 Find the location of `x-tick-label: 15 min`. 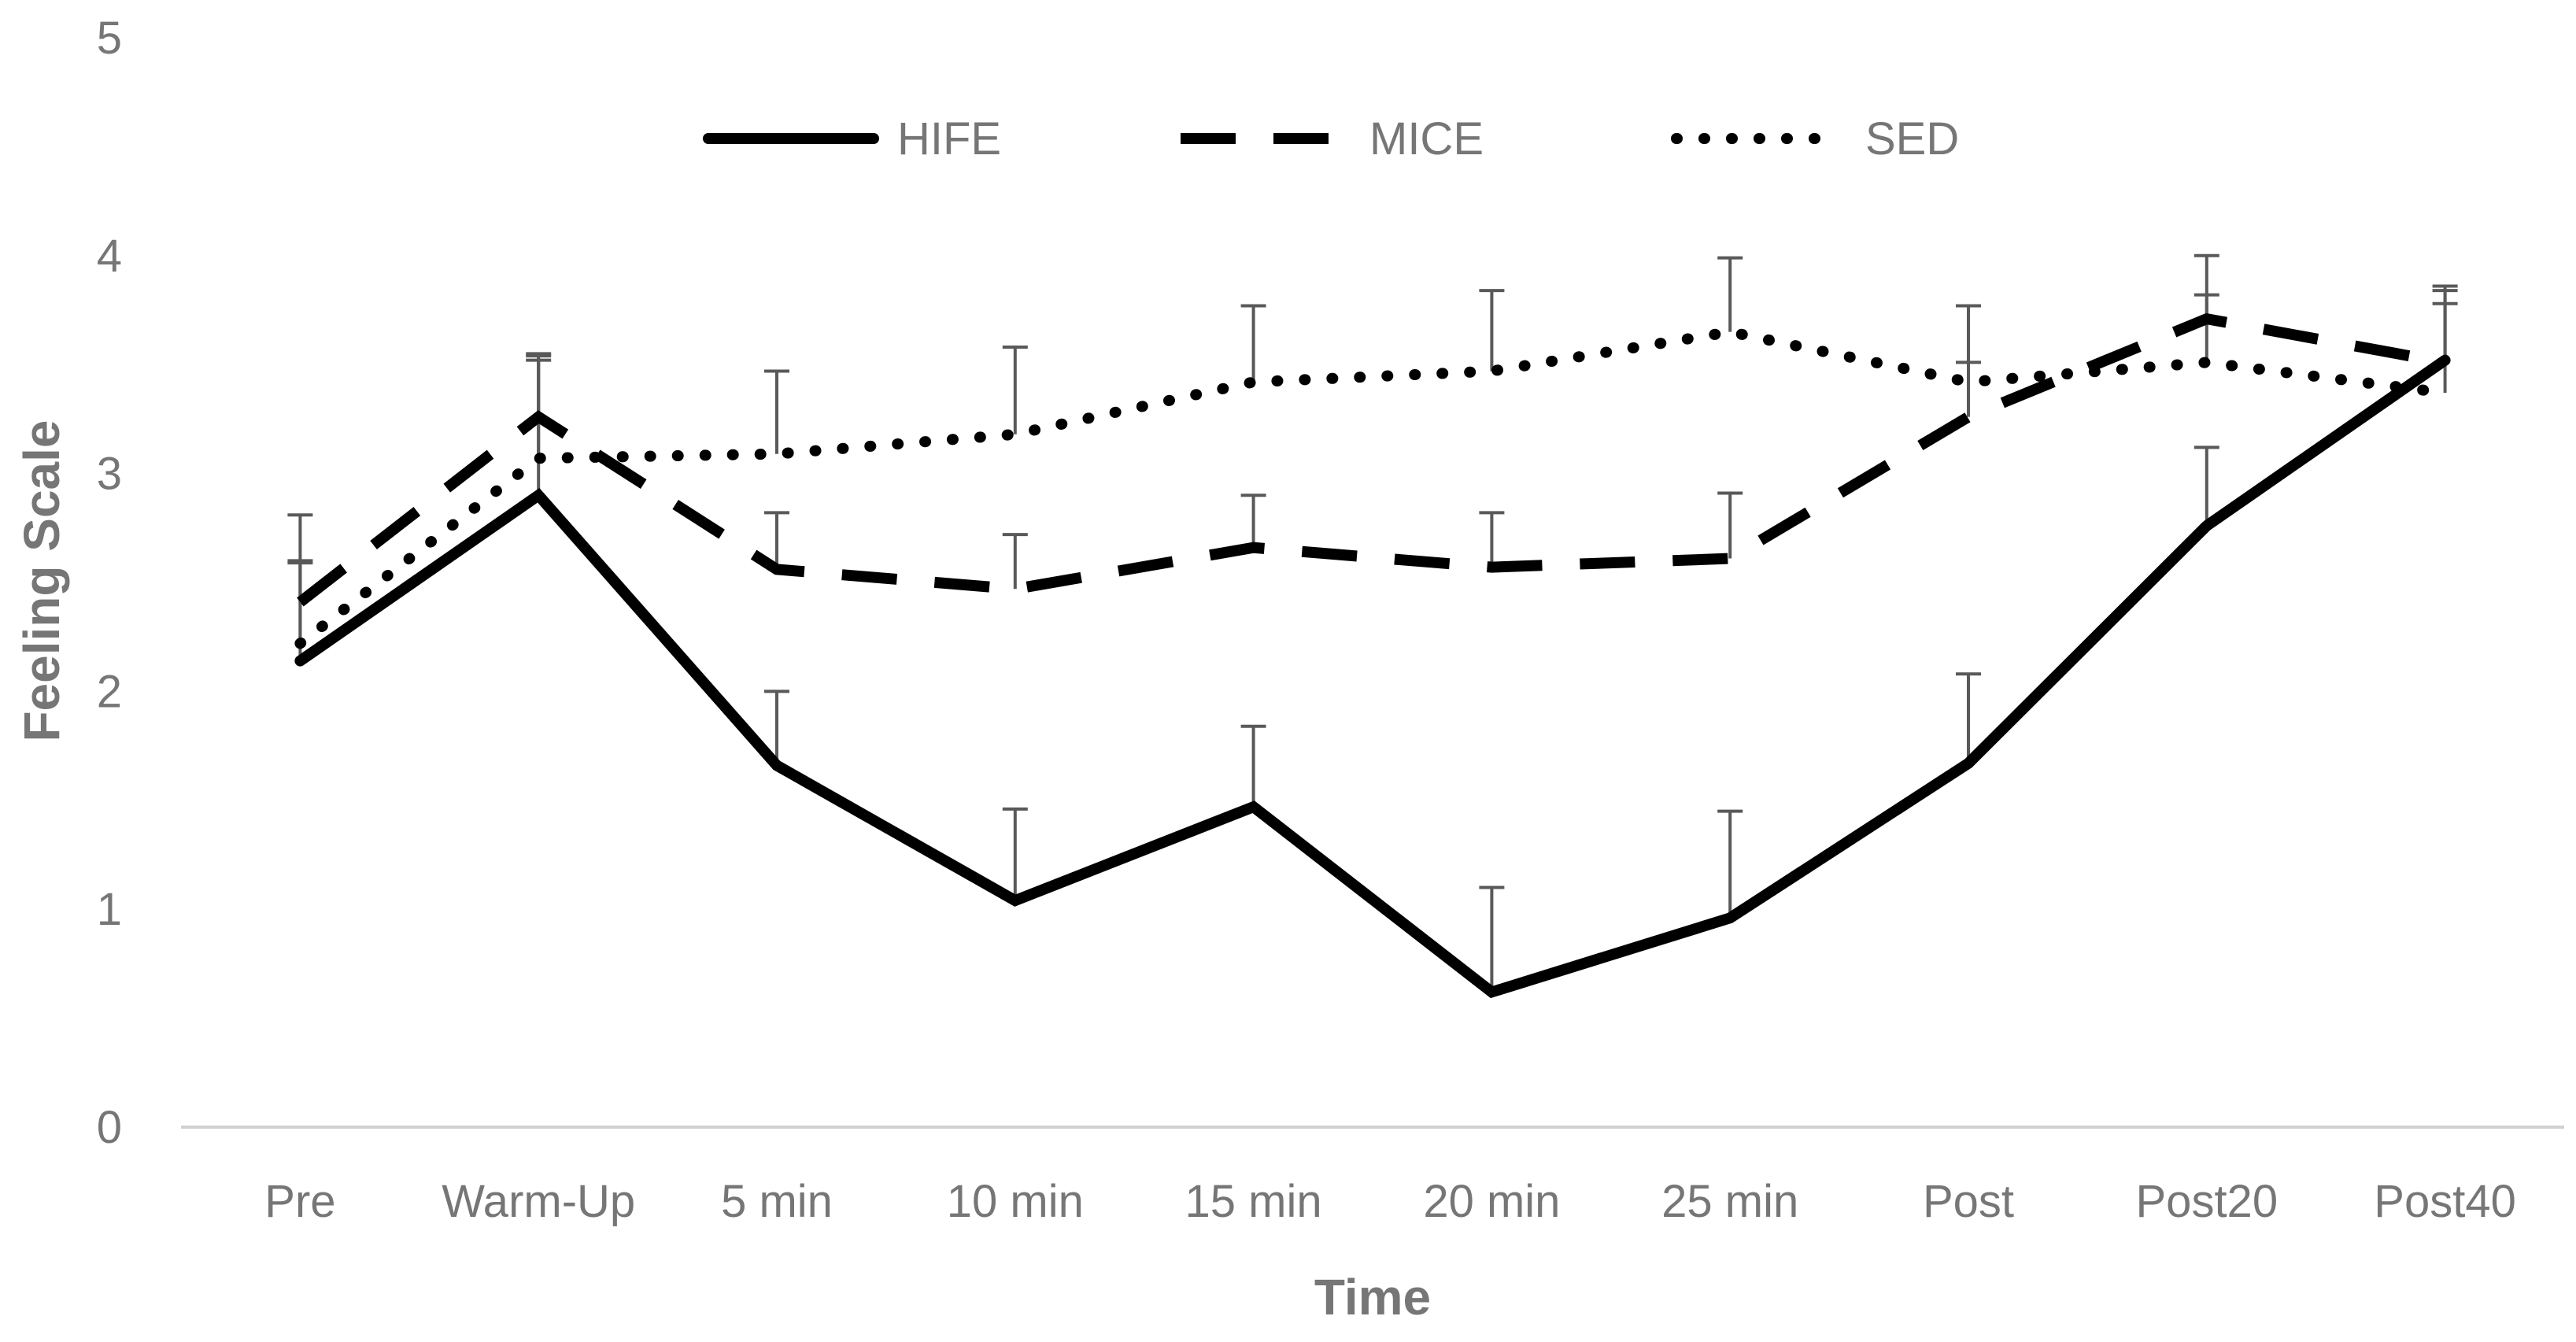

x-tick-label: 15 min is located at coordinates (1253, 1201).